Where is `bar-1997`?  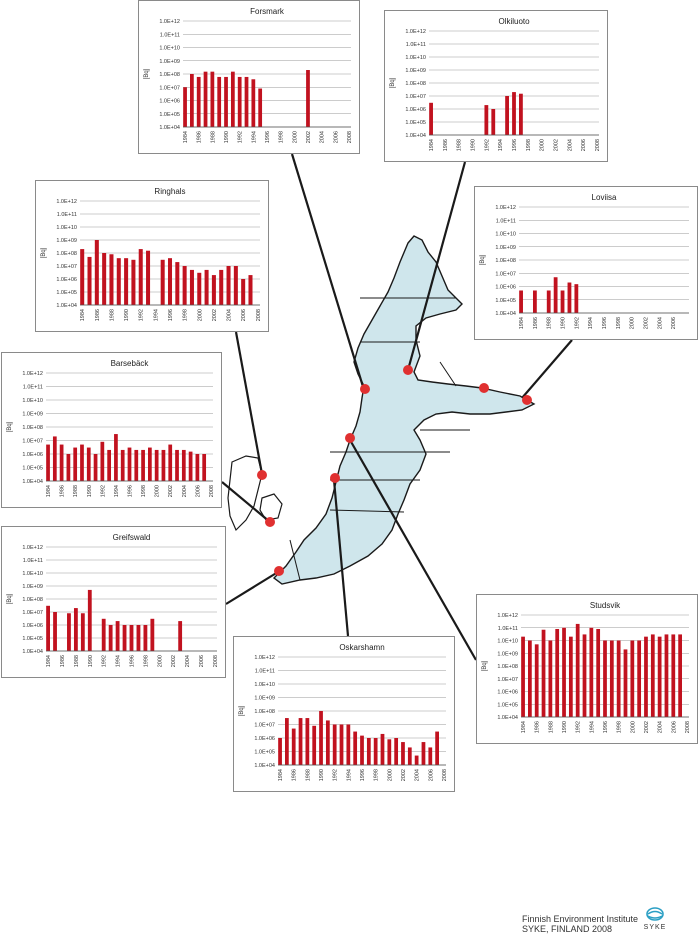
bar-1997 is located at coordinates (521, 114).